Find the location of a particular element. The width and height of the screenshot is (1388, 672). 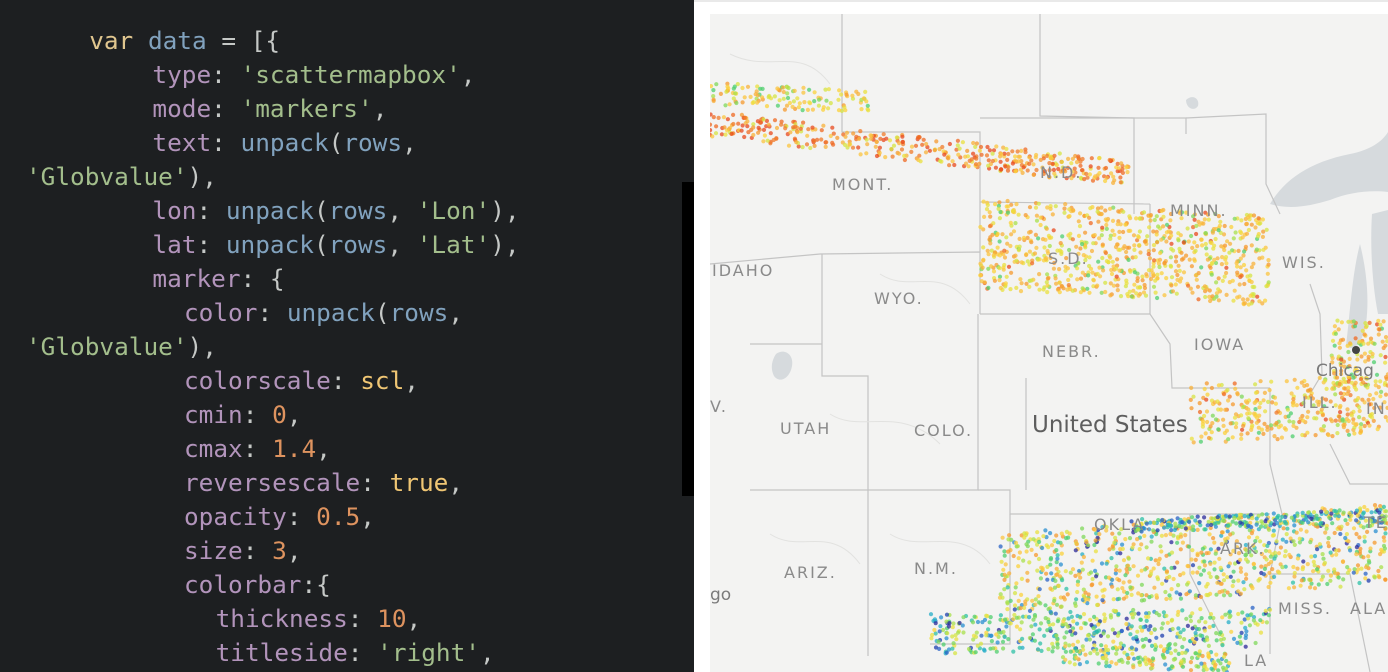

code-line: lon: unpack(rows, 'Lon'), is located at coordinates (335, 211).